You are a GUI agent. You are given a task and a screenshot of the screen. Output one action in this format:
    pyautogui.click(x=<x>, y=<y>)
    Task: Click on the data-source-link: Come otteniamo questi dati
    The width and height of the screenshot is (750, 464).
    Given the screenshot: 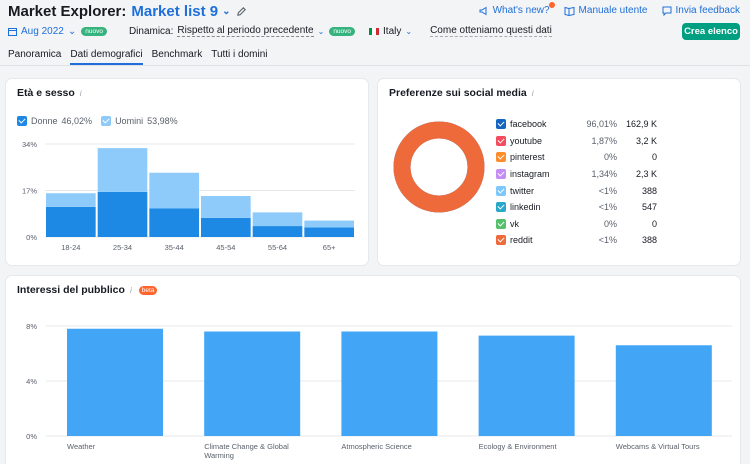 What is the action you would take?
    pyautogui.click(x=491, y=31)
    